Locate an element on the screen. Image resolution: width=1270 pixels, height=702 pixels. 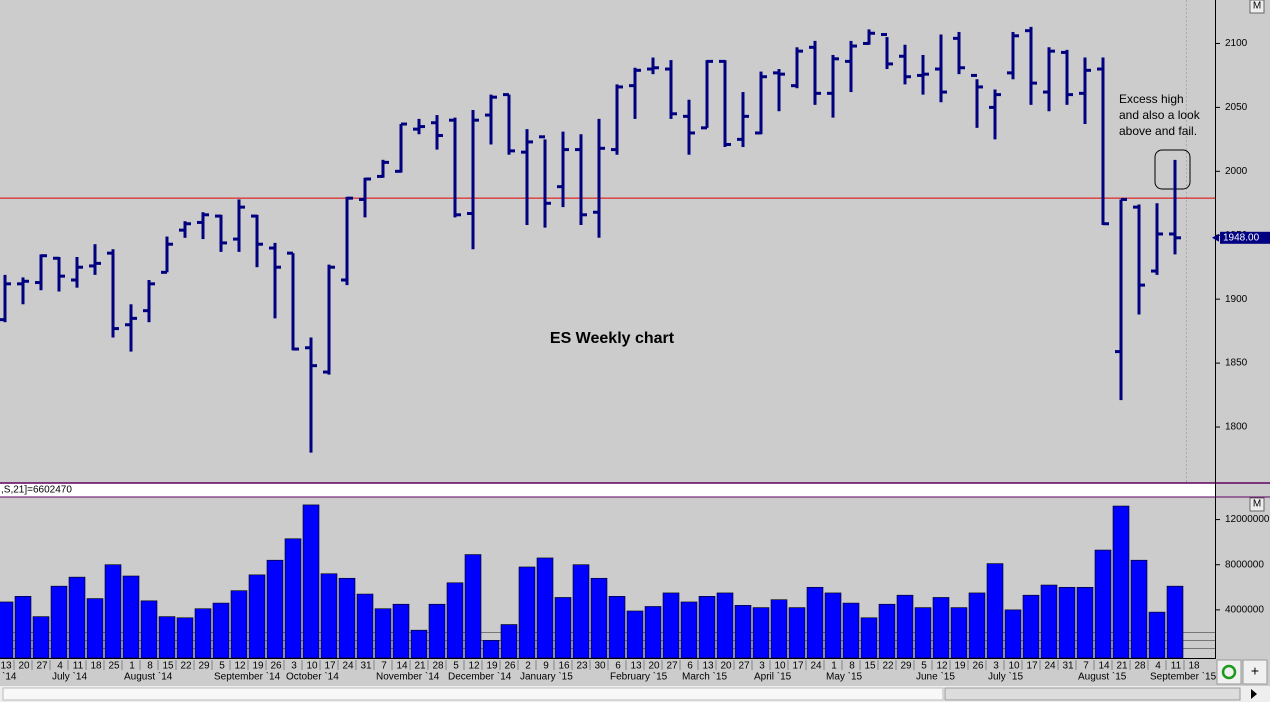
month-label: April `15 is located at coordinates (773, 677).